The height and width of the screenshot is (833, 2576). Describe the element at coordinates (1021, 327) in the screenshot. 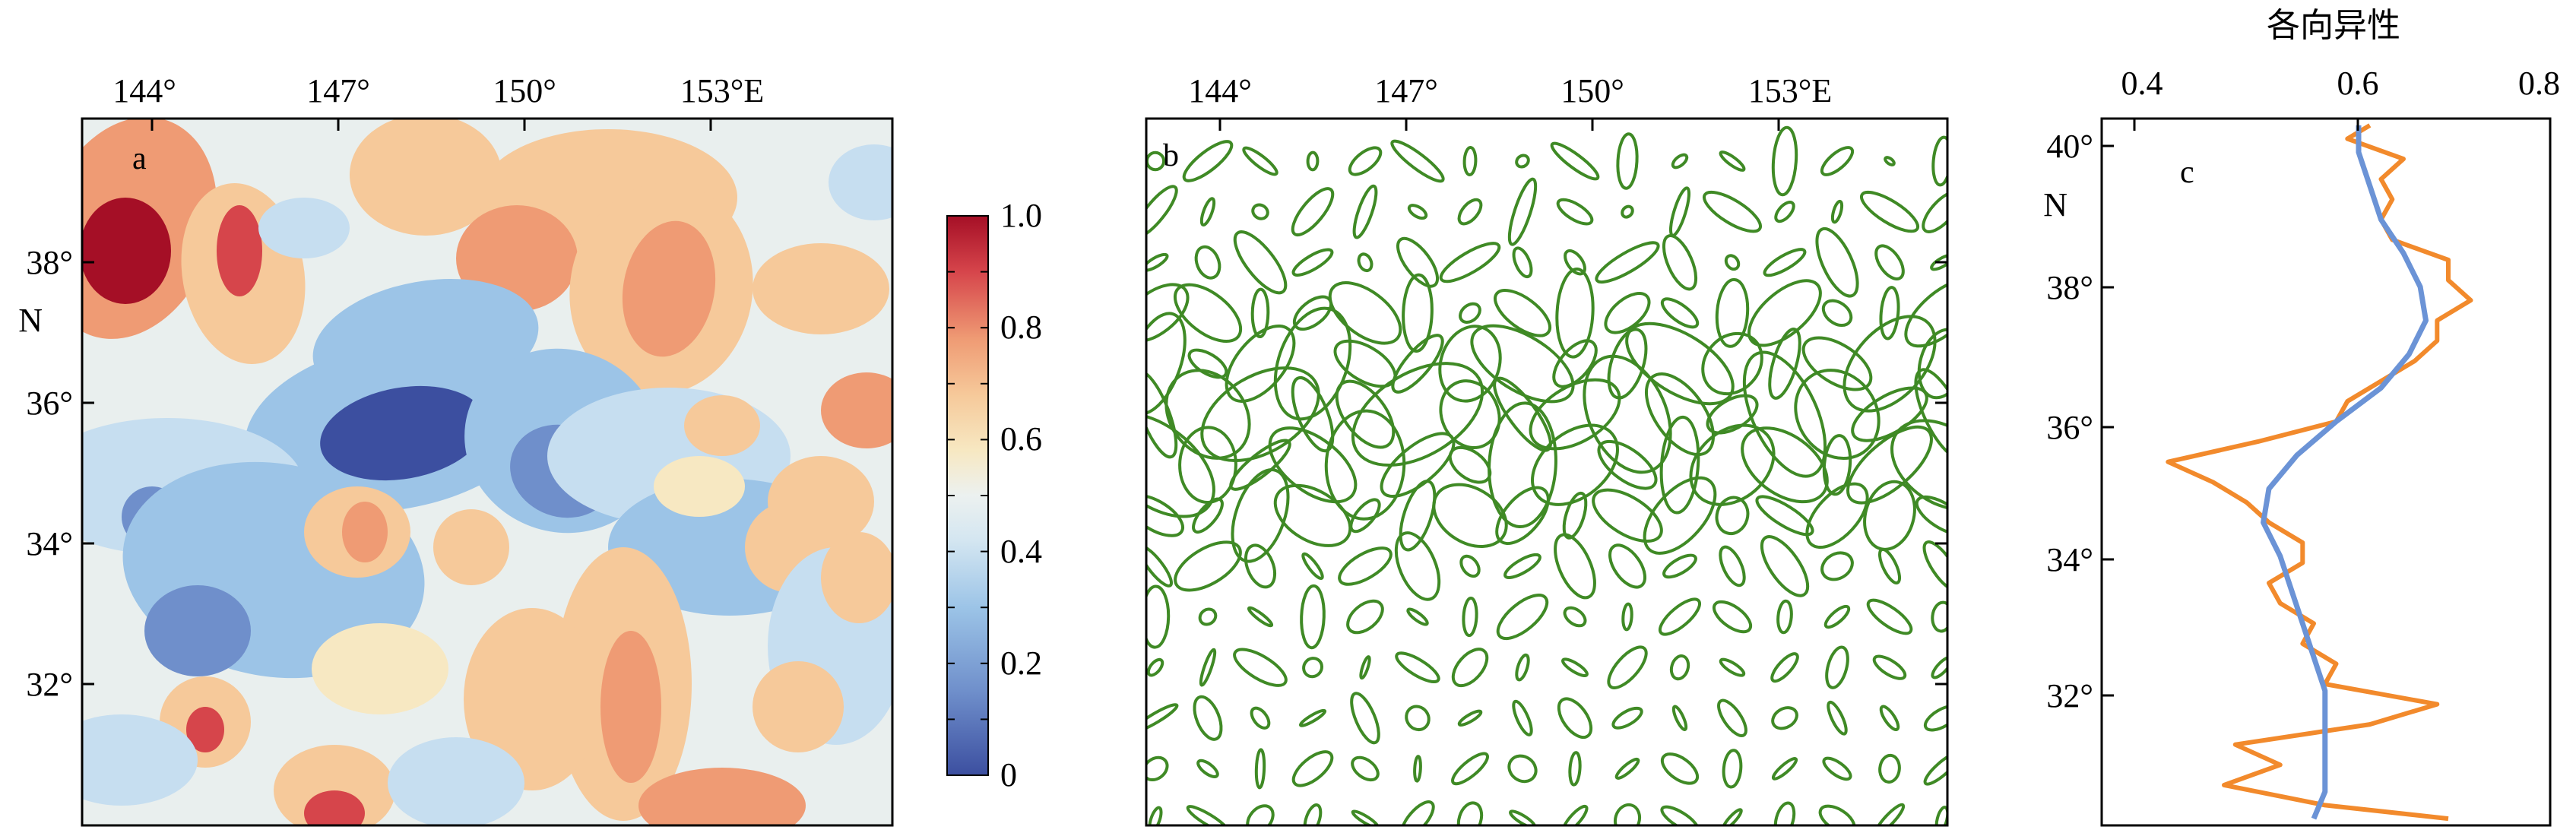

I see `colorbar-tick-1: 0.8` at that location.